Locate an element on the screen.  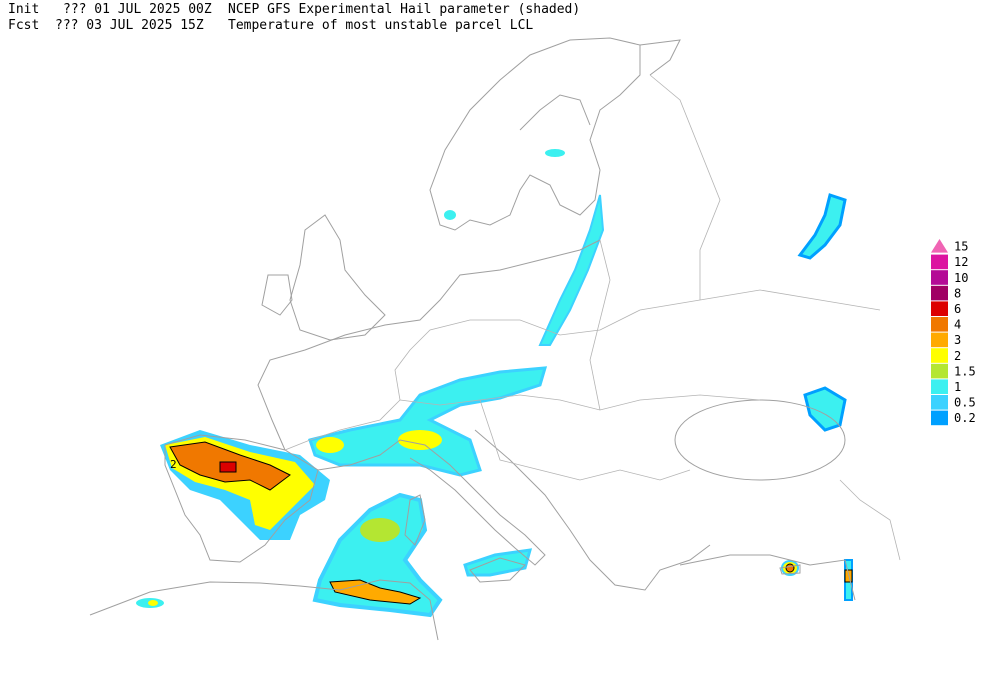
subtitle: Temperature of most unstable parcel LCL is located at coordinates (380, 25).